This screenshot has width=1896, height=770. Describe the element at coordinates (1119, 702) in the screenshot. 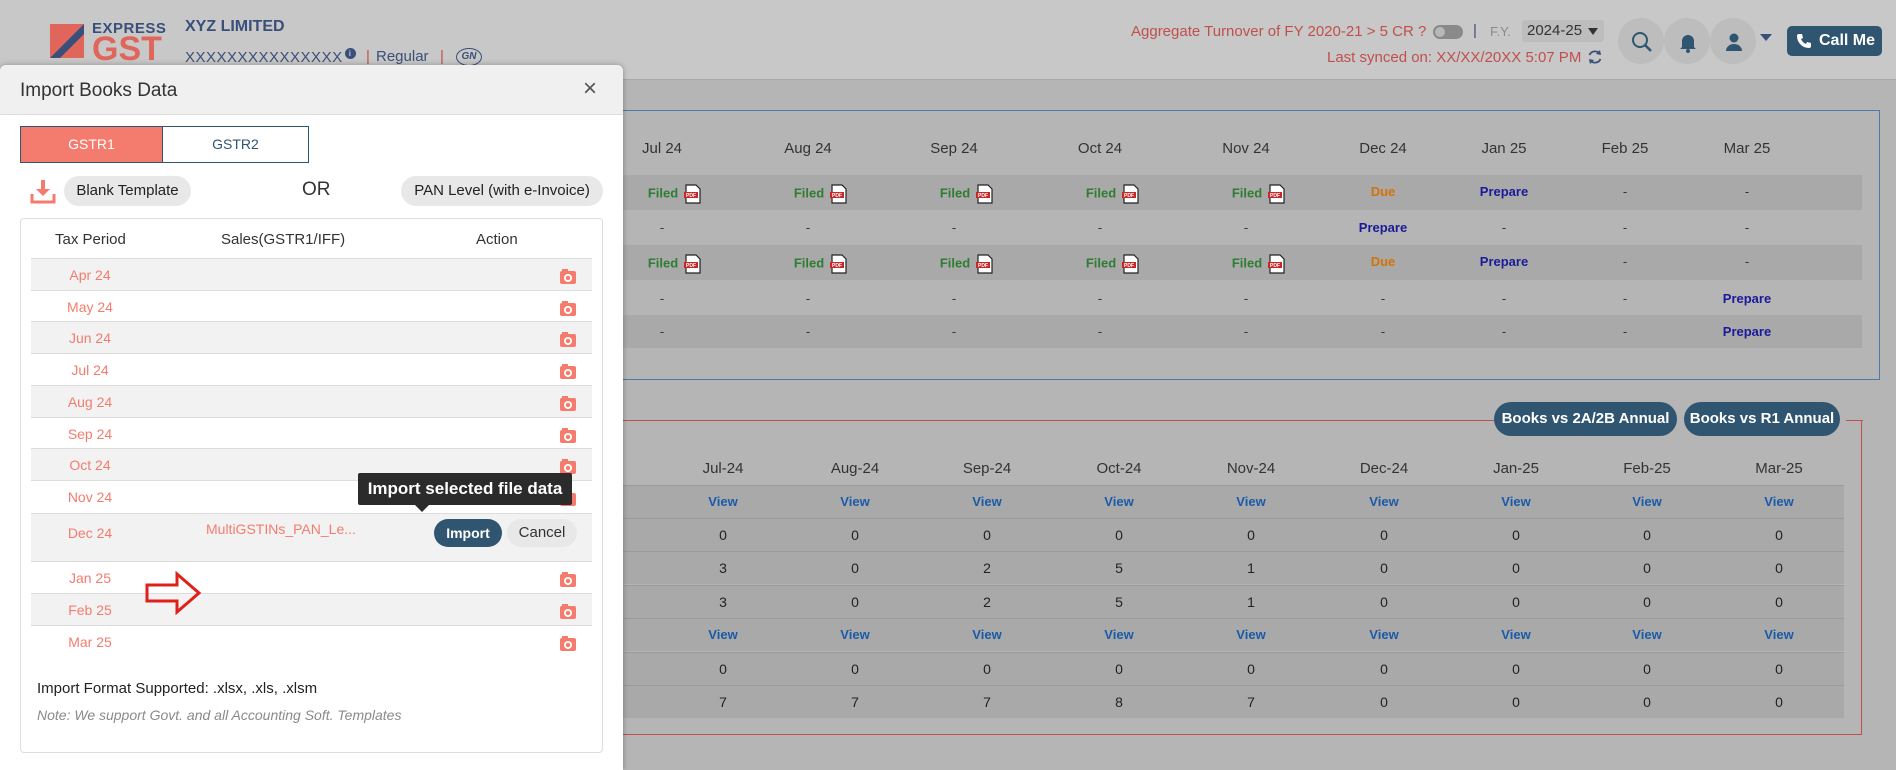

I see `count-value: 8` at that location.